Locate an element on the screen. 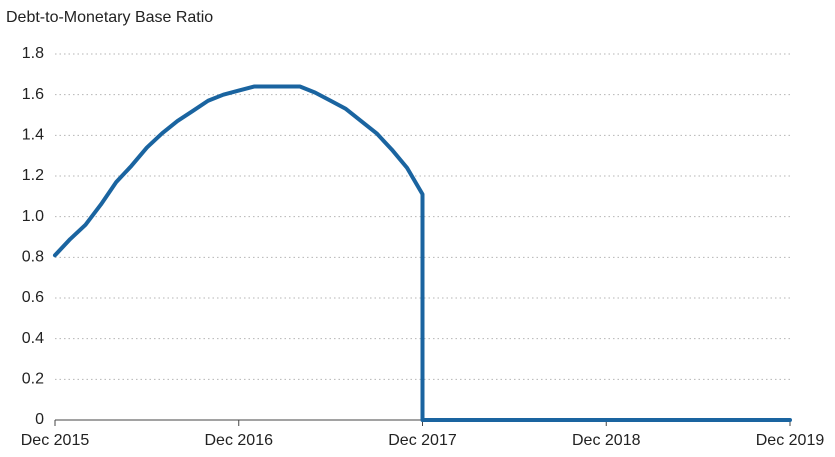 The width and height of the screenshot is (835, 457). y-tick-label: 0.6 is located at coordinates (33, 297).